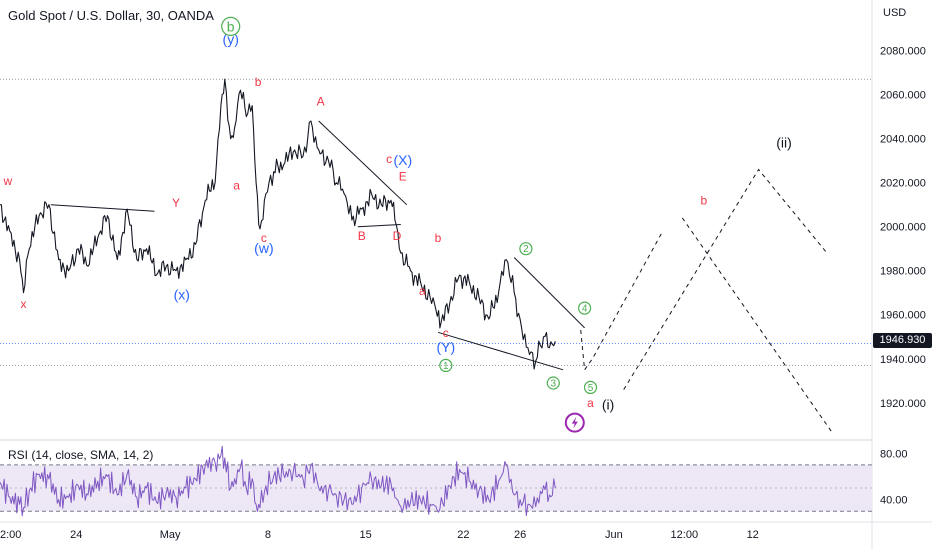  I want to click on time-tick-4: 15, so click(365, 535).